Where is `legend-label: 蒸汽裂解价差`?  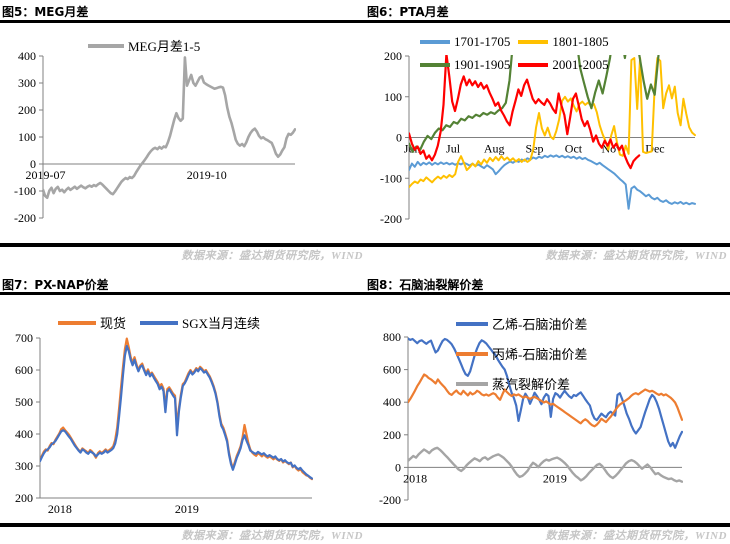
legend-label: 蒸汽裂解价差 is located at coordinates (531, 384).